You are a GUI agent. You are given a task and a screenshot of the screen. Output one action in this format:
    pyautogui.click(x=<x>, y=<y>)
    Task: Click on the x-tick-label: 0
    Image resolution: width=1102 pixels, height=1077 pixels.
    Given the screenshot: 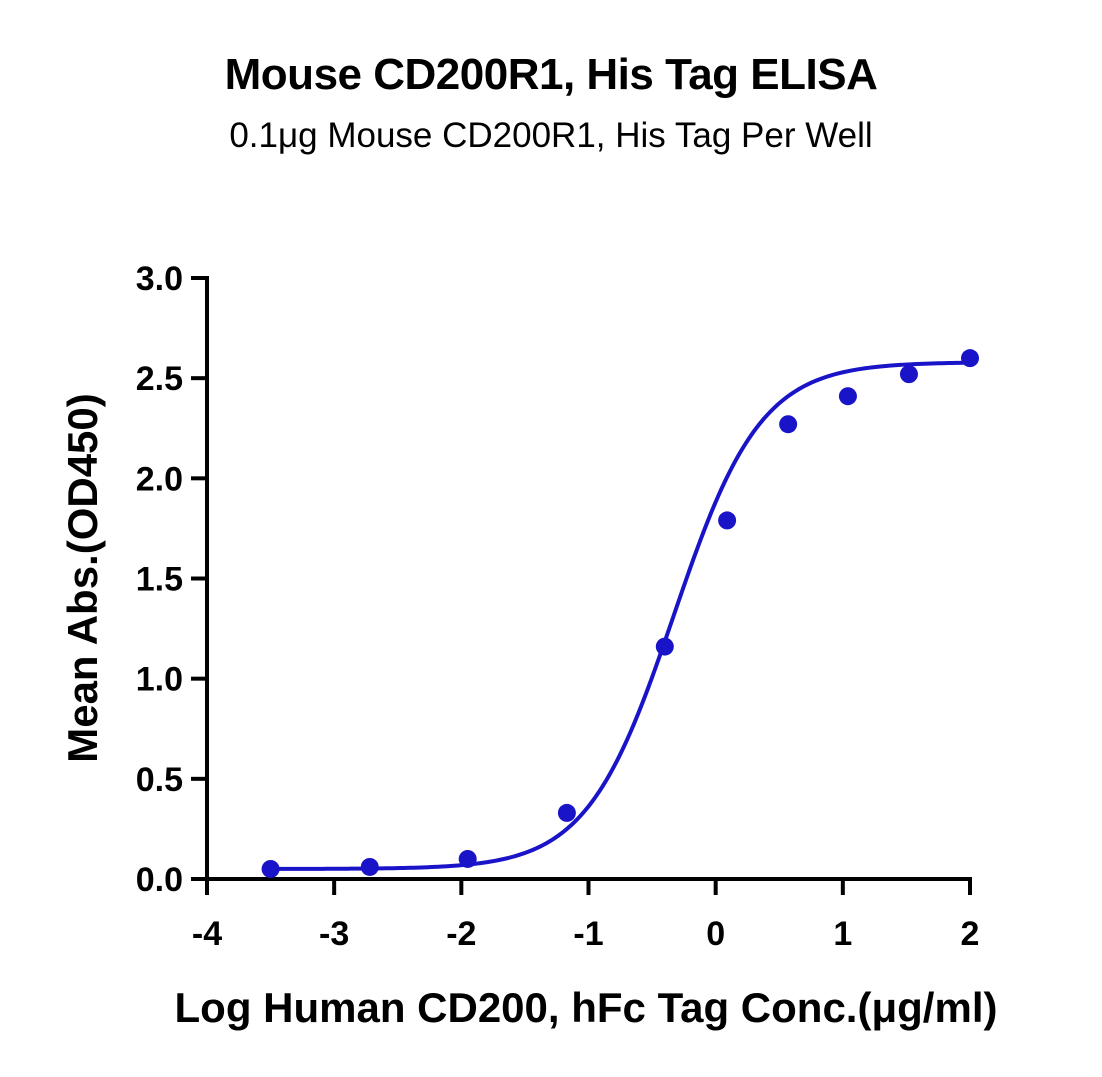 What is the action you would take?
    pyautogui.click(x=715, y=934)
    